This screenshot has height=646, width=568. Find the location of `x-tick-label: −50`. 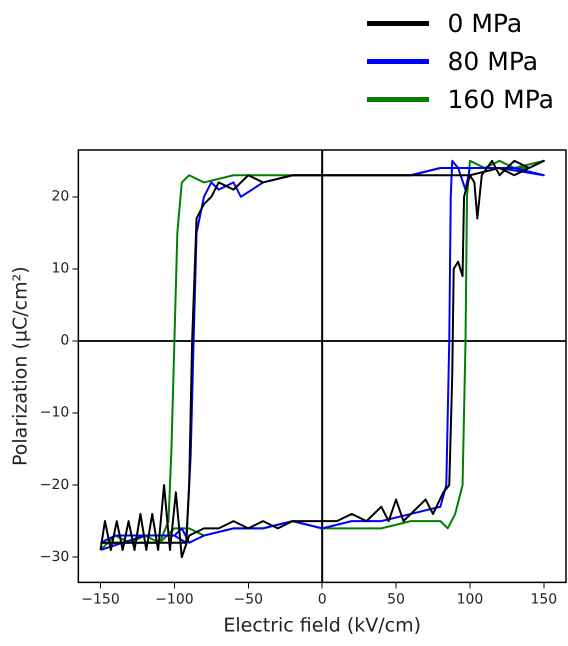

x-tick-label: −50 is located at coordinates (249, 599).